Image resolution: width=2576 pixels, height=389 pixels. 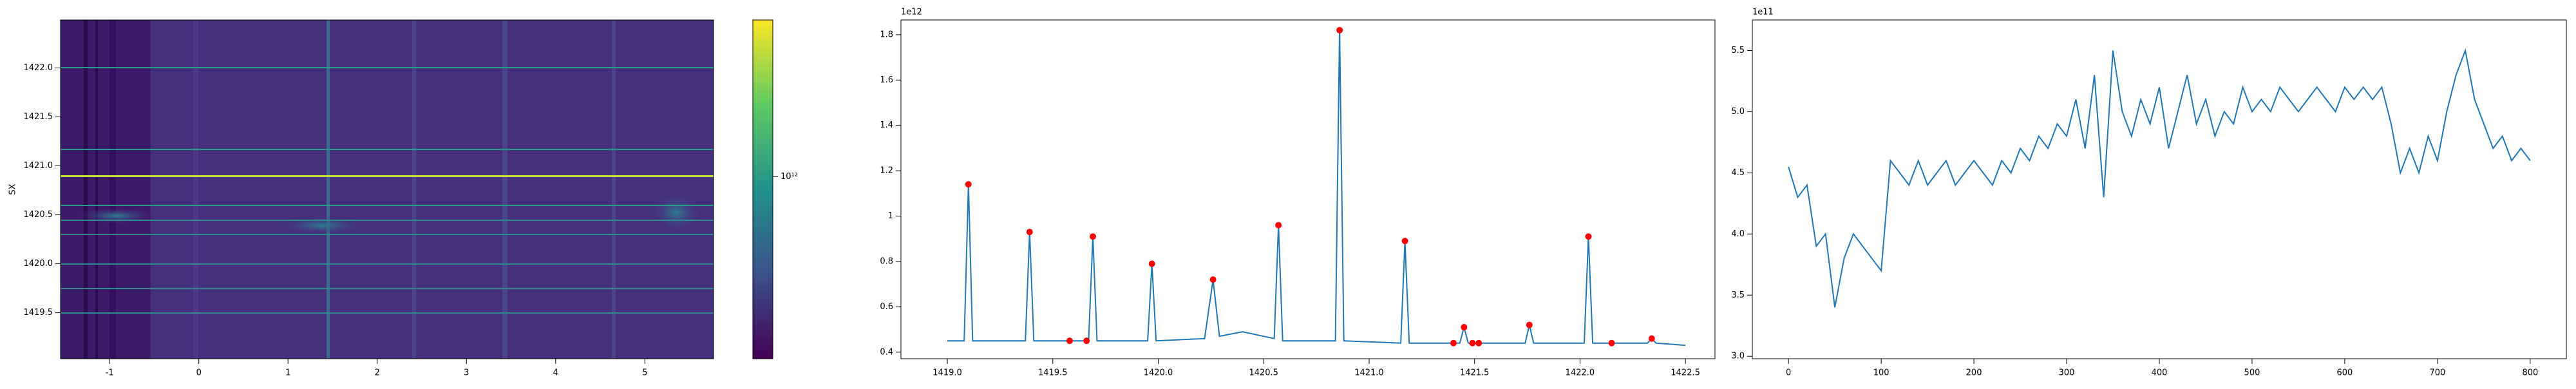 I want to click on x-tick-label: 5, so click(x=644, y=373).